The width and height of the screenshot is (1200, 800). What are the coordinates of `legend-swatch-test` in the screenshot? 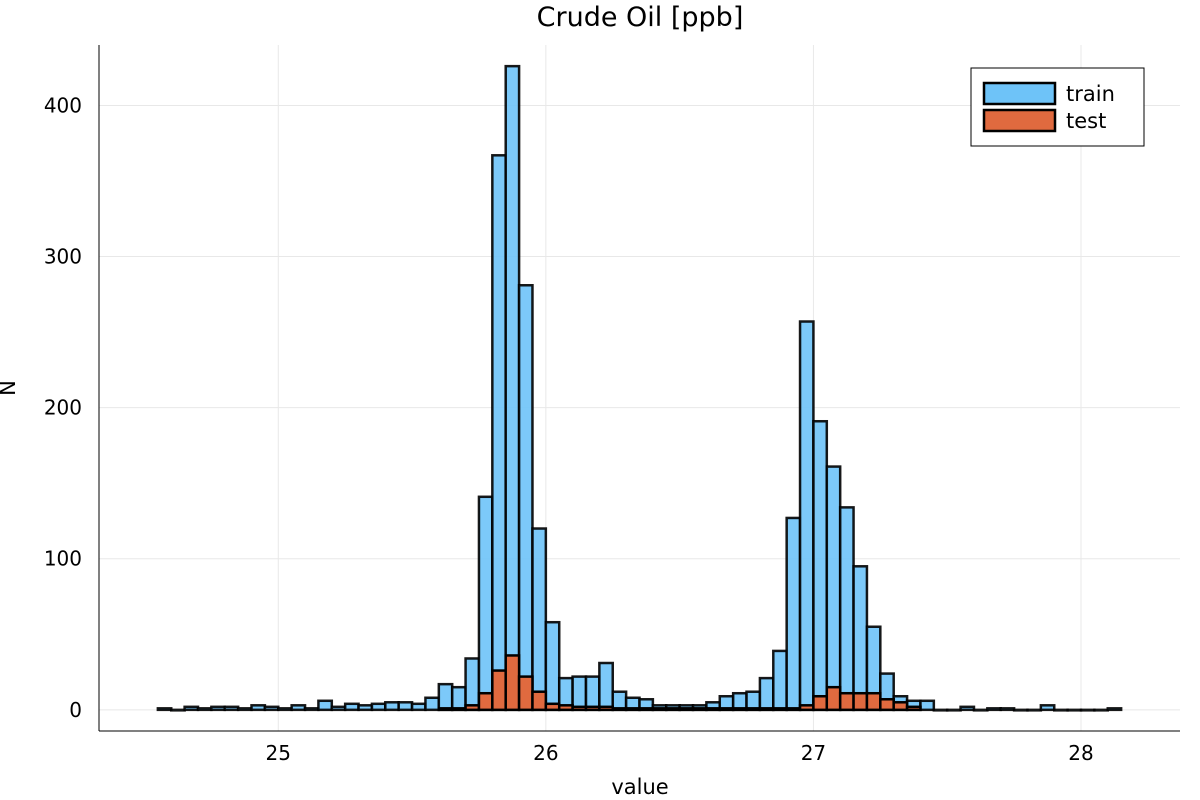 It's located at (1019, 120).